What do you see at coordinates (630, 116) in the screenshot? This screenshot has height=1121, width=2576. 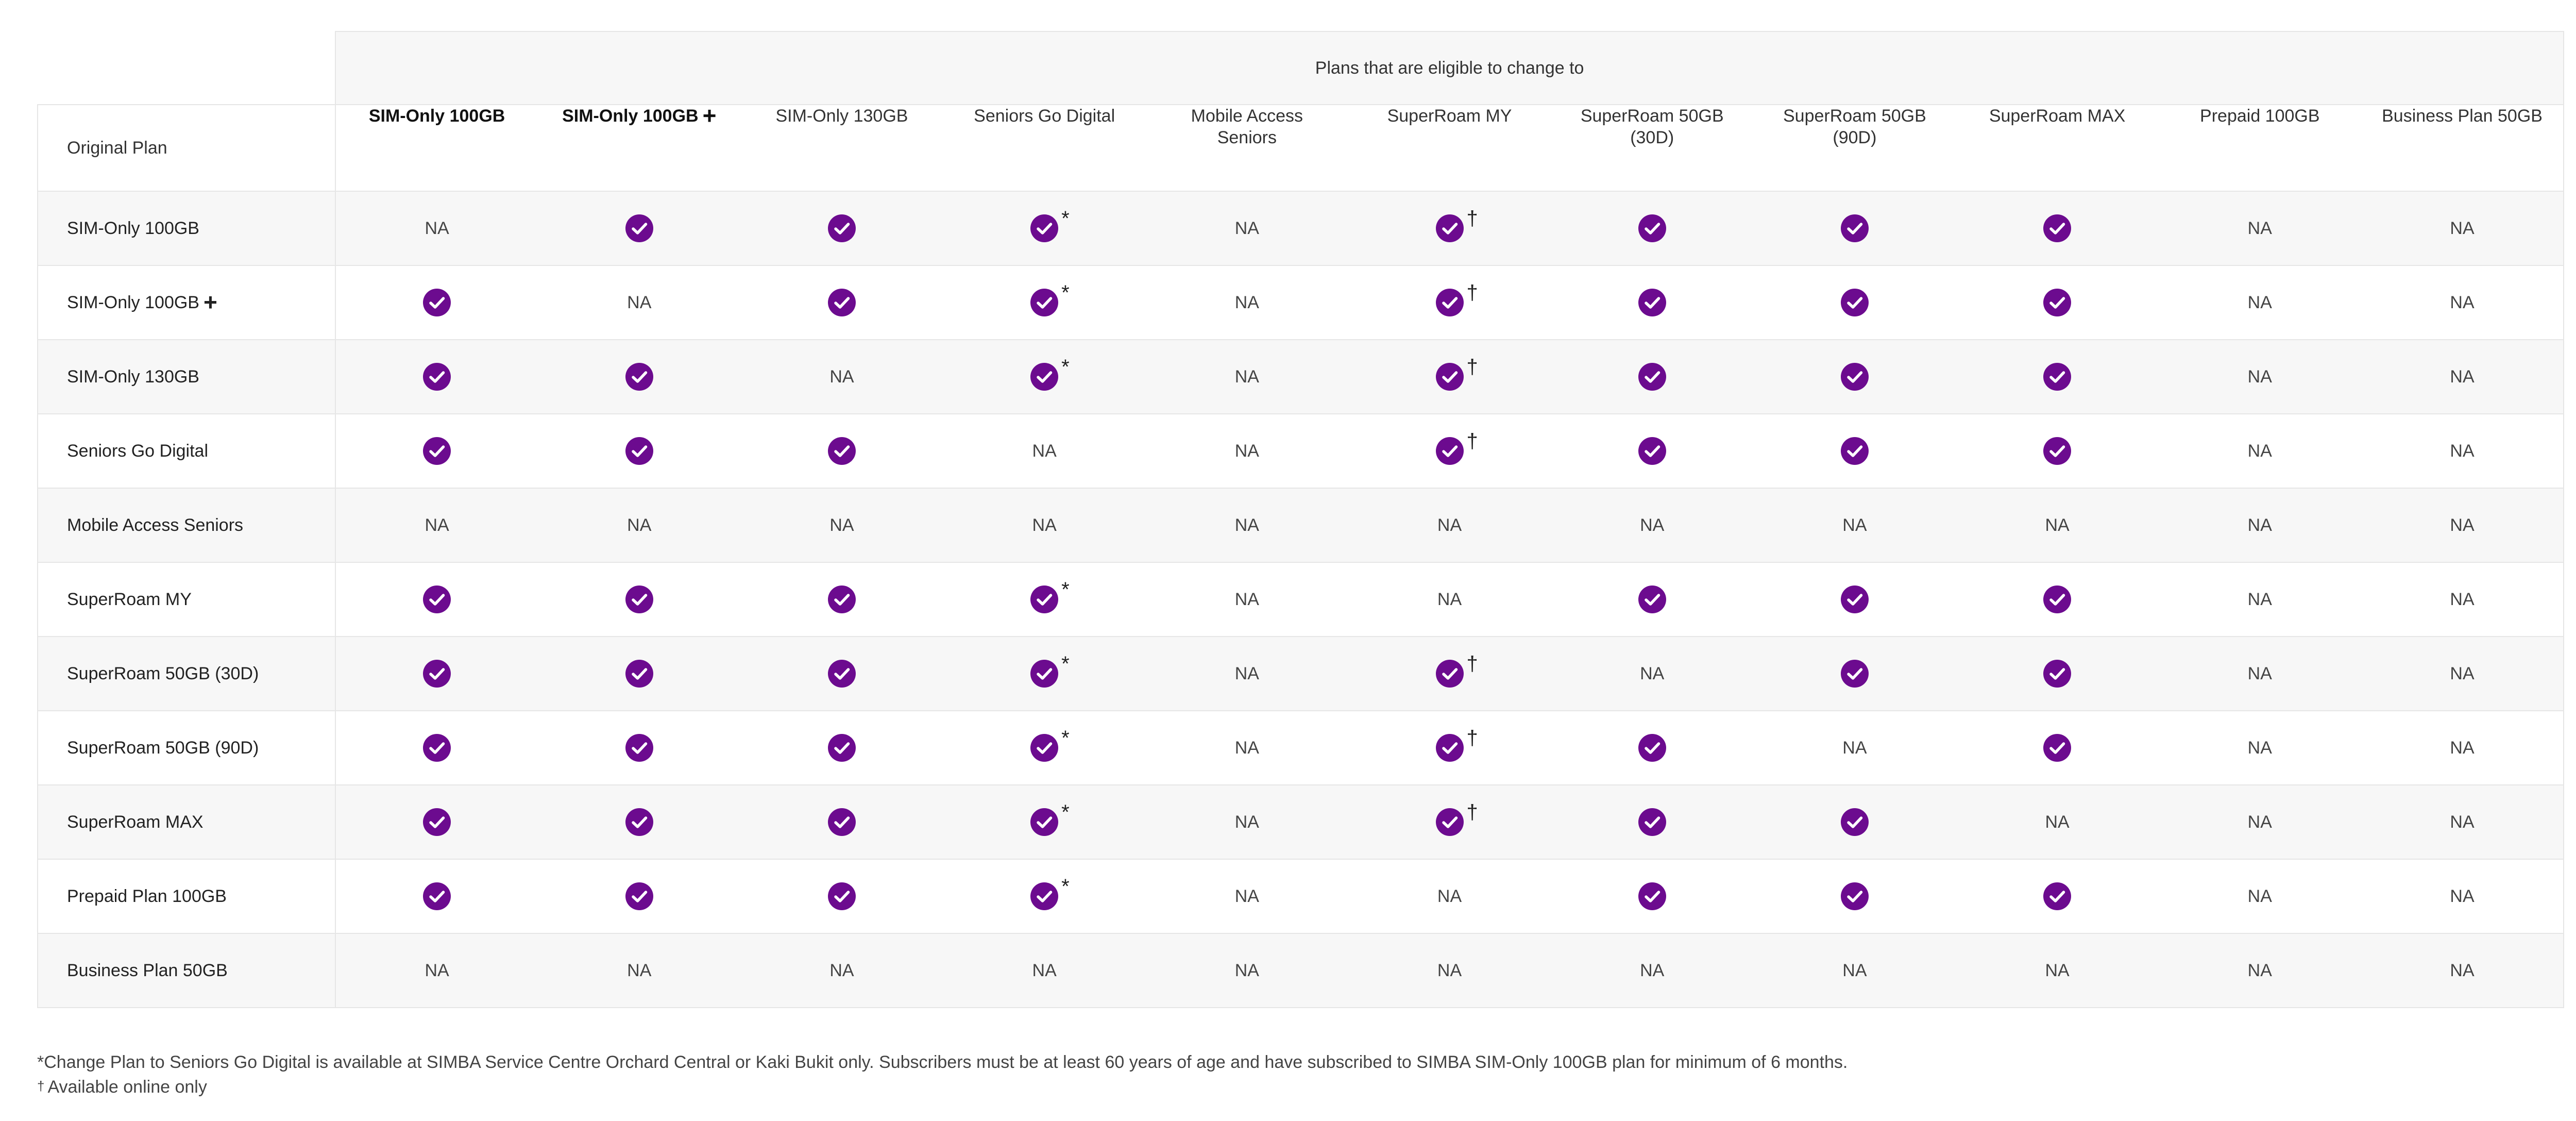 I see `column-header-label: SIM-Only 100GB` at bounding box center [630, 116].